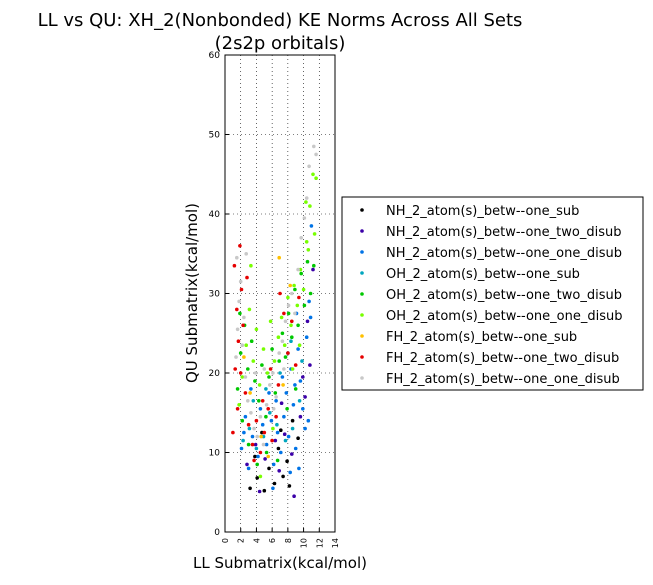 The image size is (653, 585). I want to click on y-axis-label: QU Submatrix(kcal/mol), so click(192, 293).